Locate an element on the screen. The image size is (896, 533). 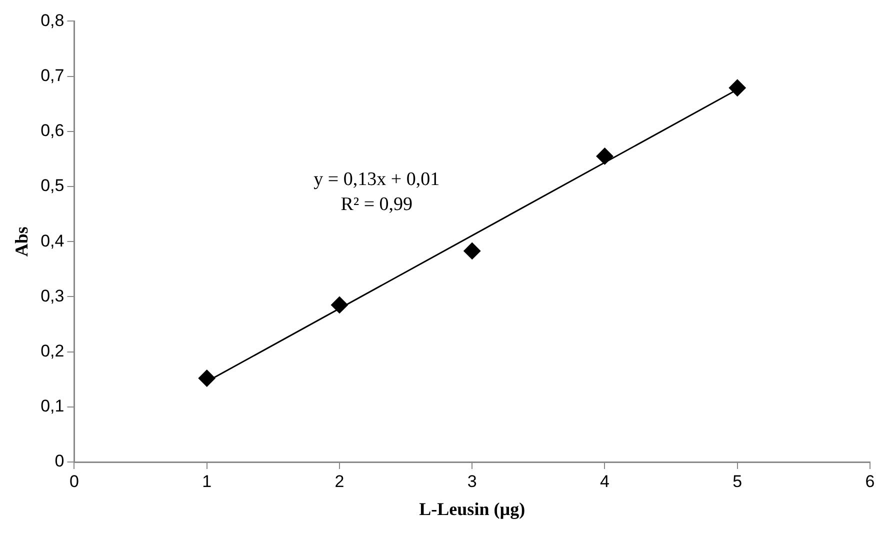
y-tick-label: 0,5 is located at coordinates (52, 186).